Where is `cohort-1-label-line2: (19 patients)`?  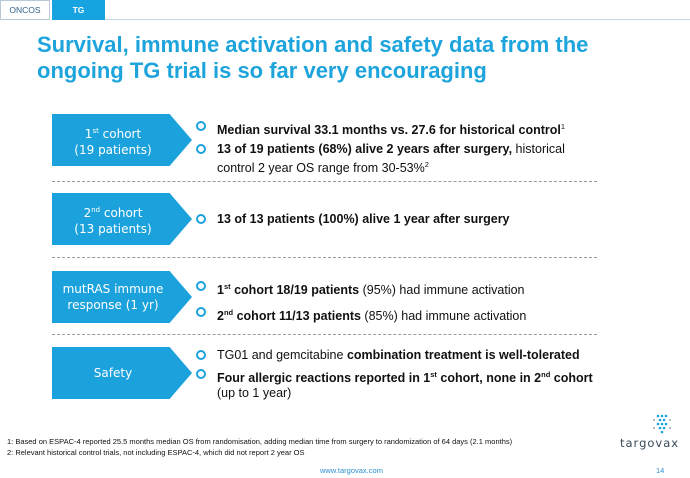
cohort-1-label-line2: (19 patients) is located at coordinates (113, 149).